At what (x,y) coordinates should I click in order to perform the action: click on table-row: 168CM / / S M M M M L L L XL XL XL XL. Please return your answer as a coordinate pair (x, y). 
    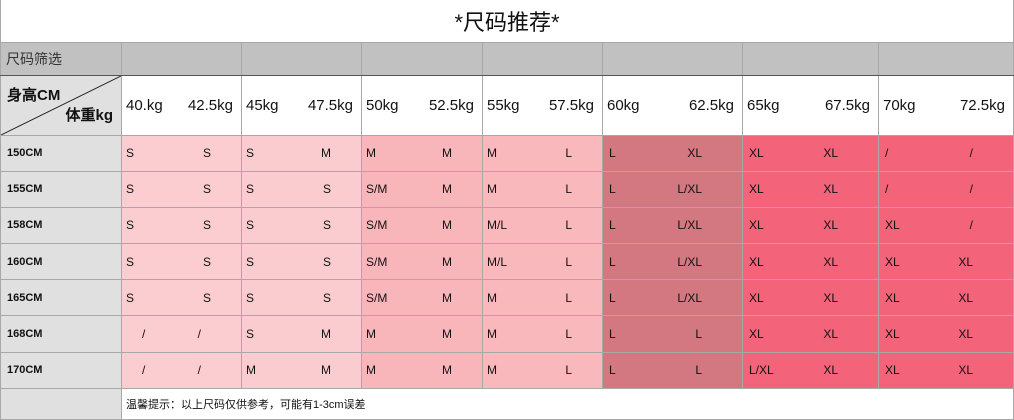
    Looking at the image, I should click on (507, 334).